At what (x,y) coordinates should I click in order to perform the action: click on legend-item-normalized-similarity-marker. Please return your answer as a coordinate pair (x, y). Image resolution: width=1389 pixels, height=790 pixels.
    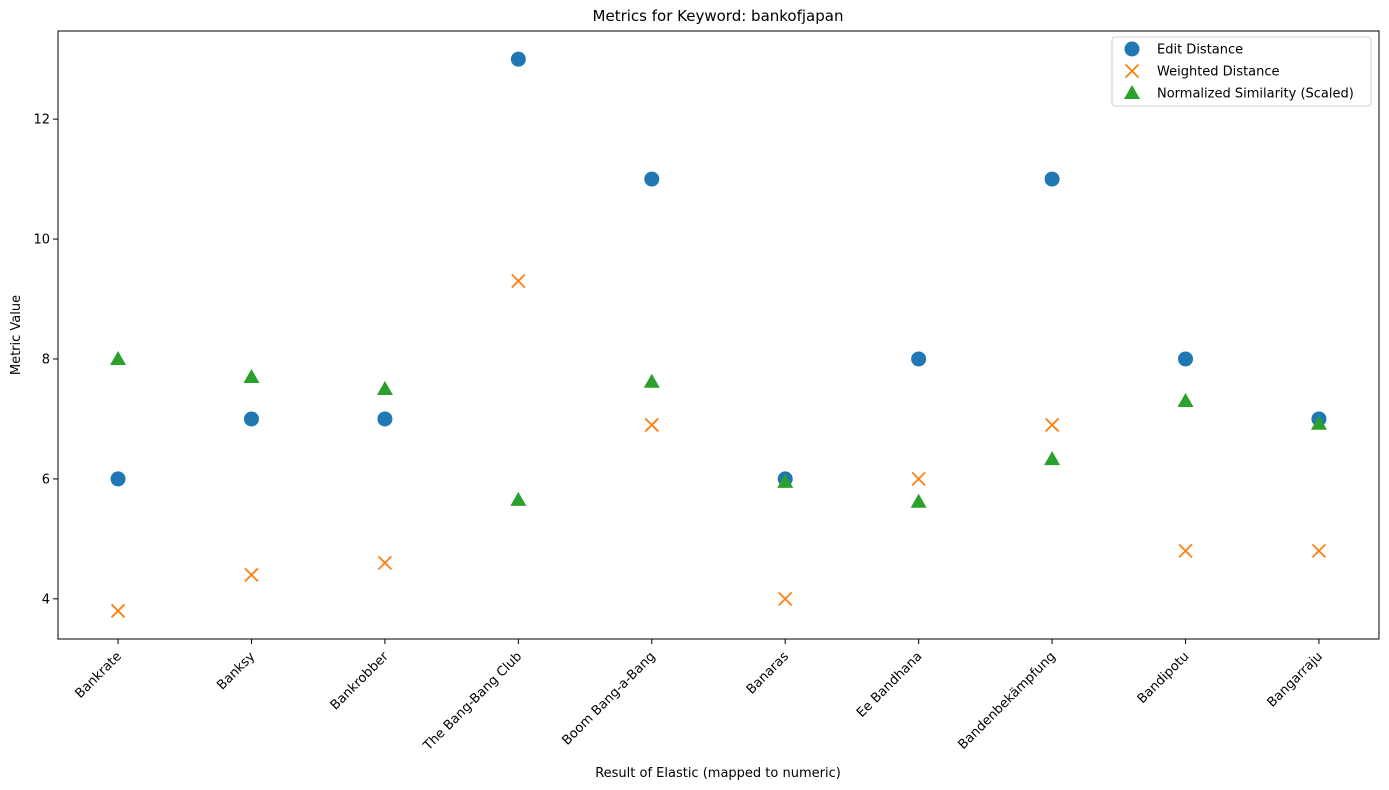
    Looking at the image, I should click on (1132, 92).